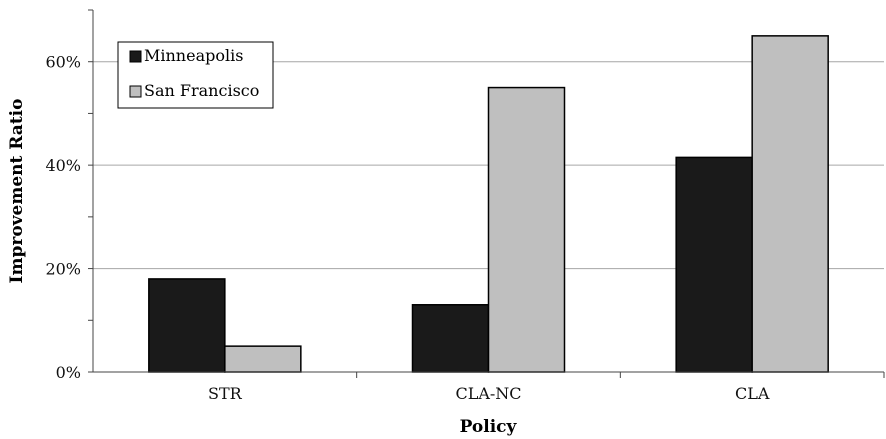 Image resolution: width=886 pixels, height=439 pixels. Describe the element at coordinates (489, 427) in the screenshot. I see `x-axis-title: Policy` at that location.